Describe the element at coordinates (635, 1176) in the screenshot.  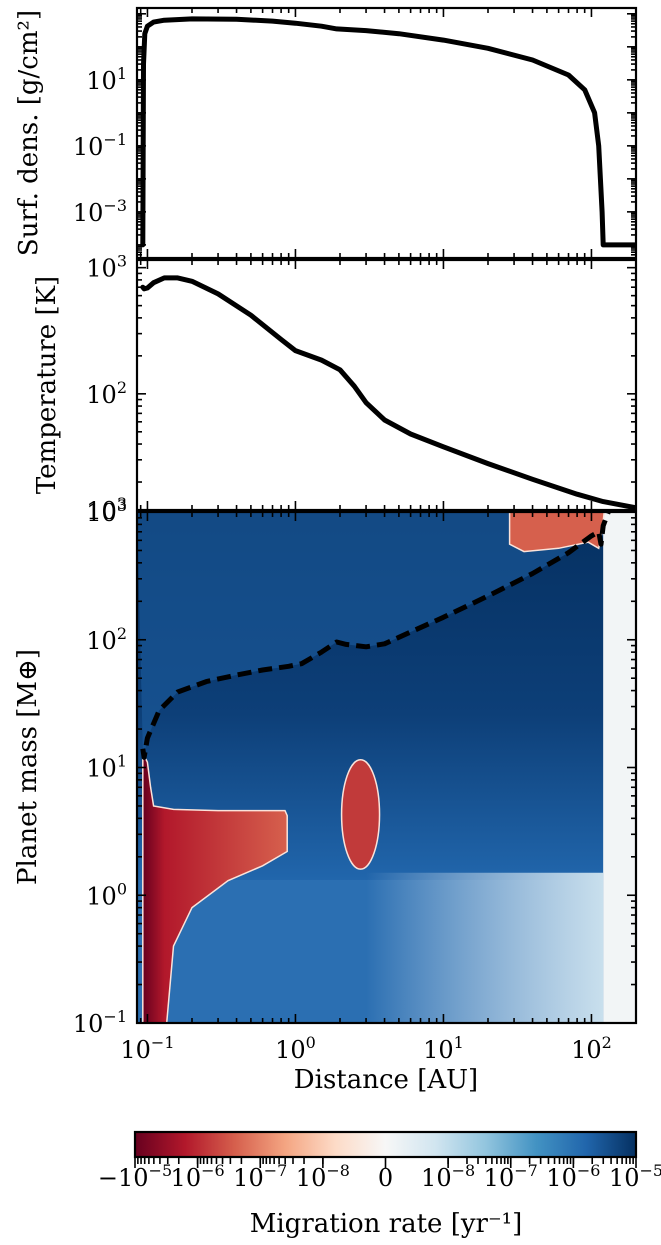
I see `colorbar-tick-label: 10⁻⁵` at that location.